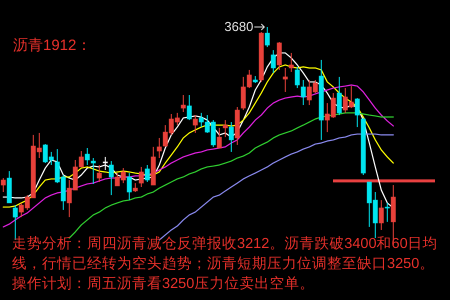  What do you see at coordinates (164, 284) in the screenshot?
I see `text: 操作计划：周五沥青看3250压力位卖出空单。` at bounding box center [164, 284].